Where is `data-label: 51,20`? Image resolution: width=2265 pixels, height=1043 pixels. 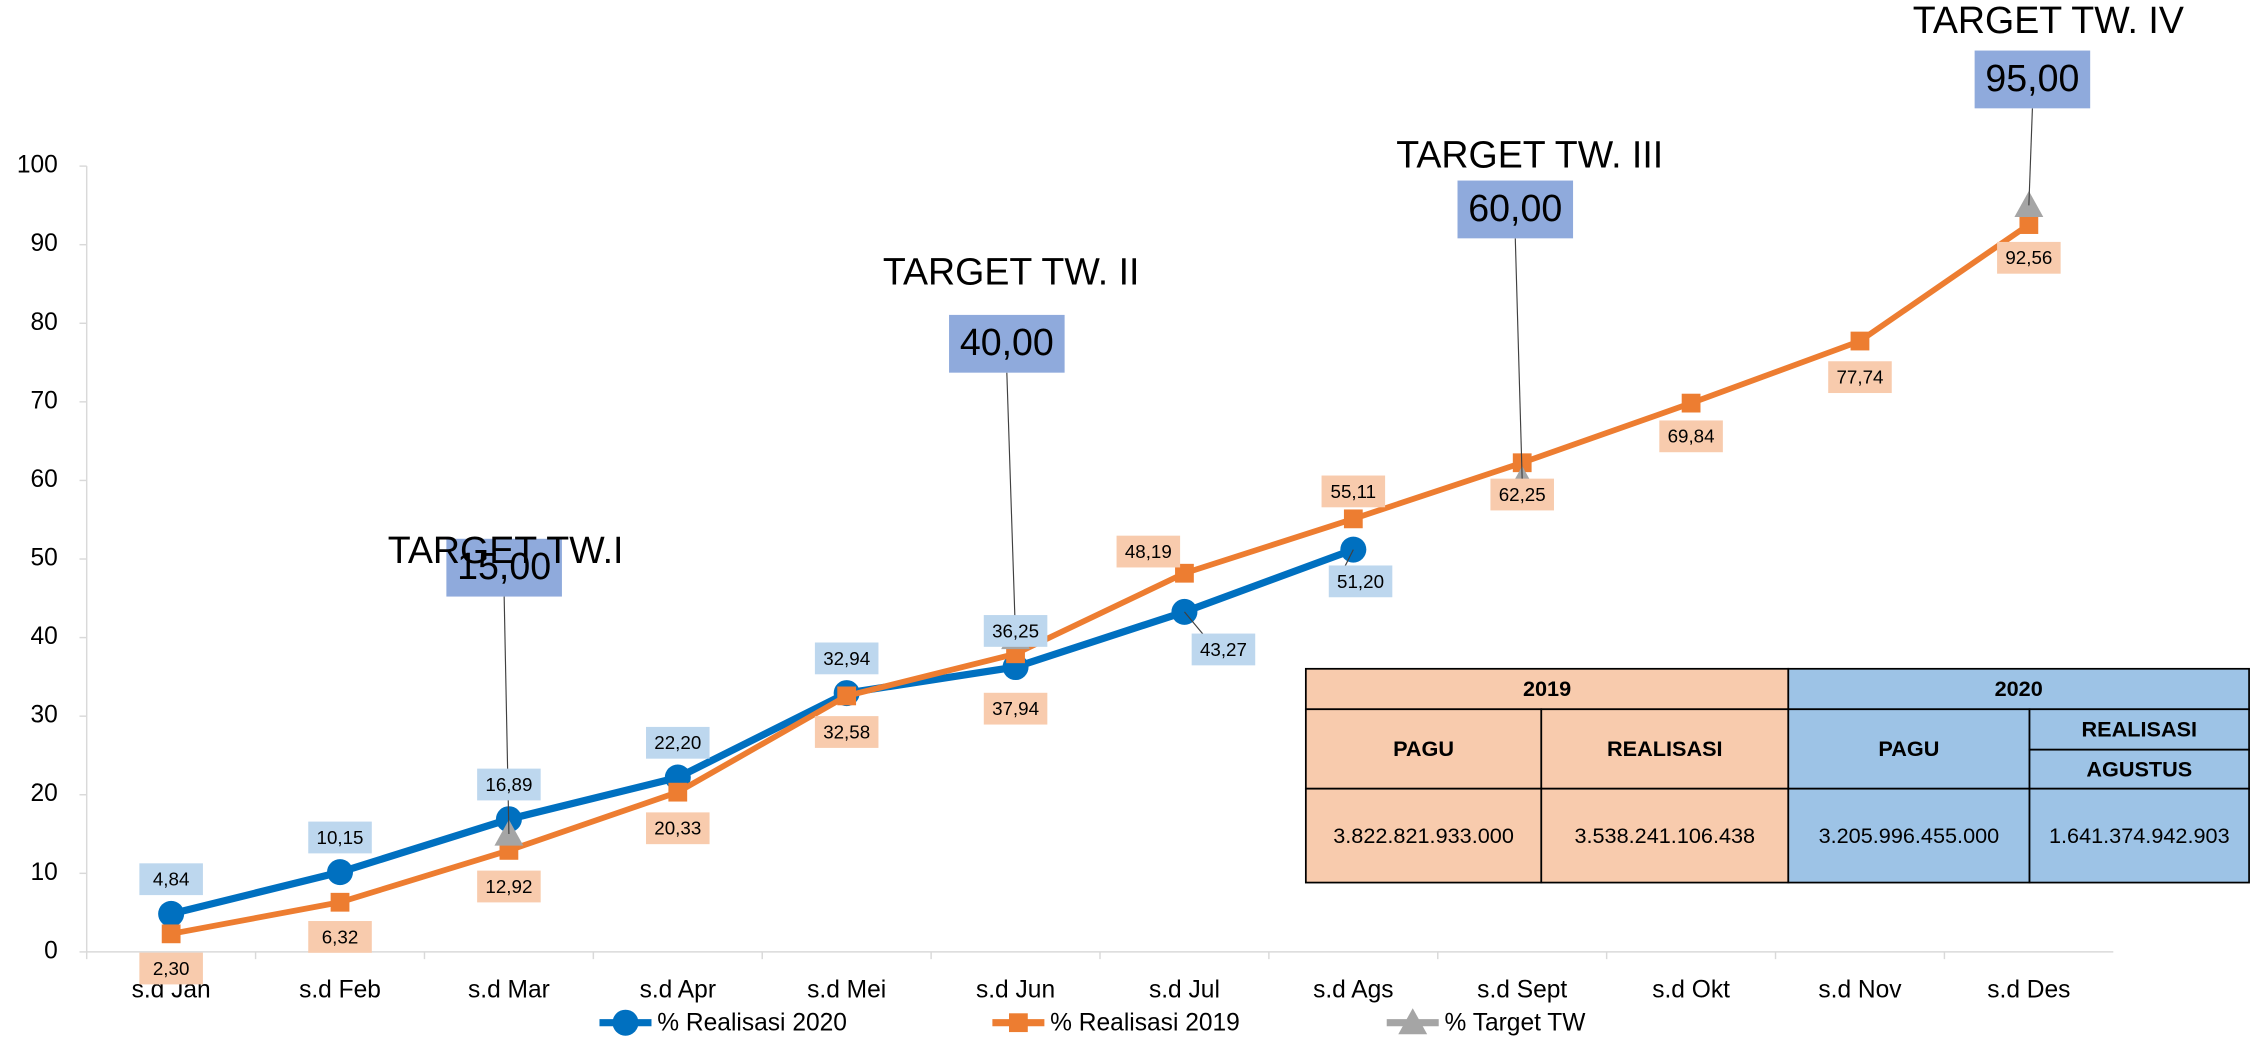
data-label: 51,20 is located at coordinates (1360, 581).